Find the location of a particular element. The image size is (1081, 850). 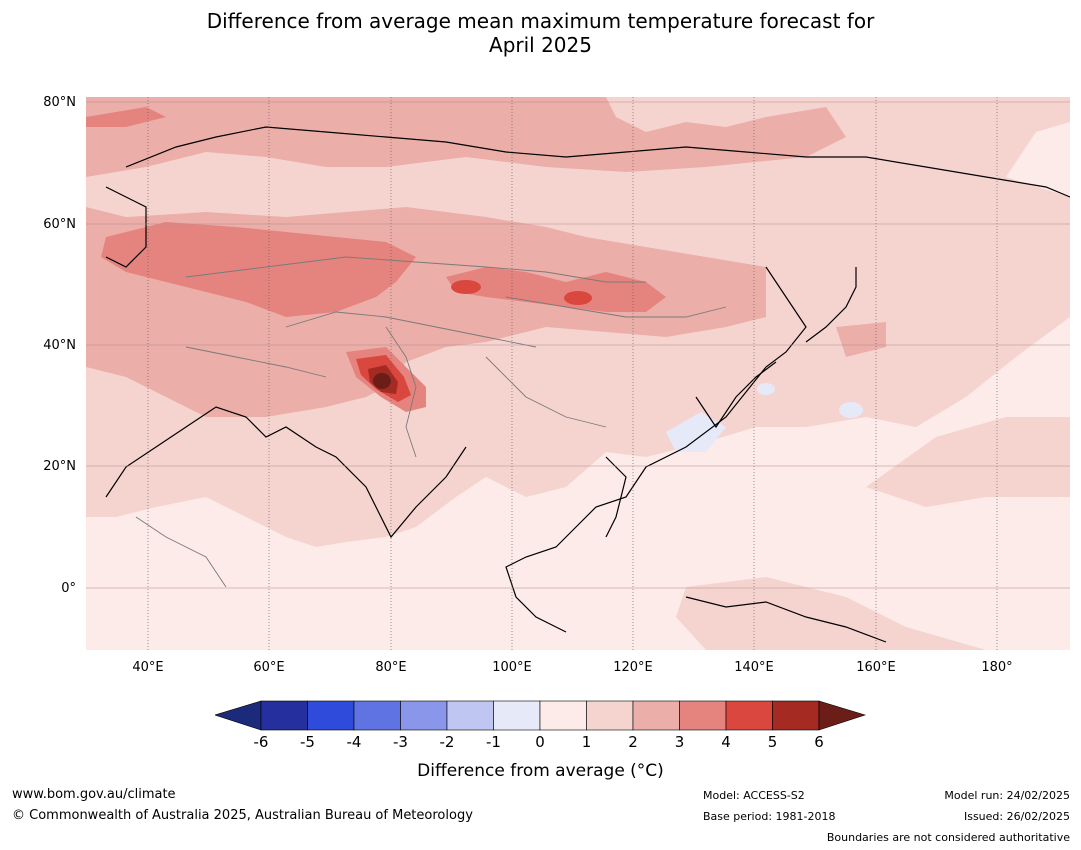

colorbar is located at coordinates (540, 715).